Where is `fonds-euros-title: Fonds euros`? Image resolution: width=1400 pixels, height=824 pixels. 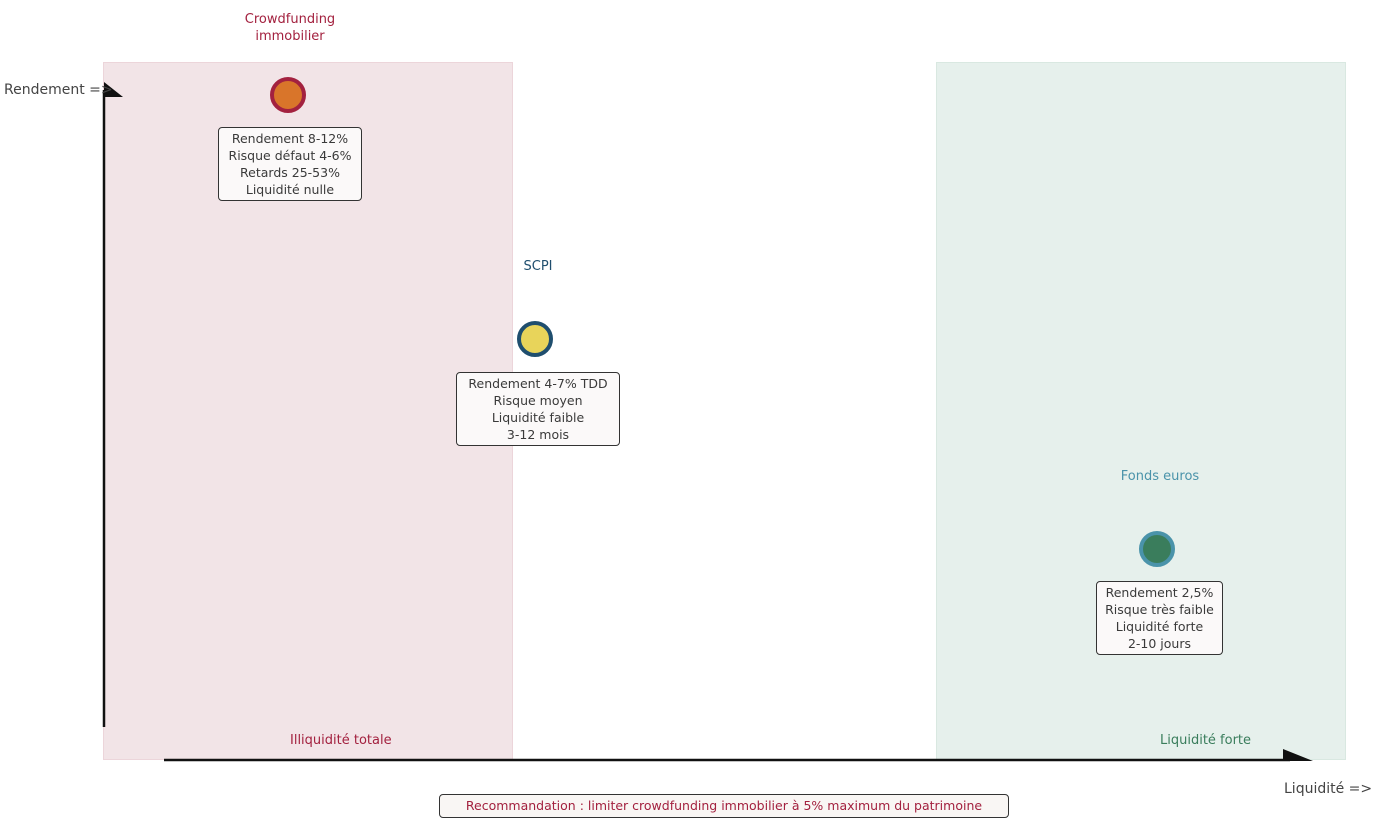 fonds-euros-title: Fonds euros is located at coordinates (1160, 476).